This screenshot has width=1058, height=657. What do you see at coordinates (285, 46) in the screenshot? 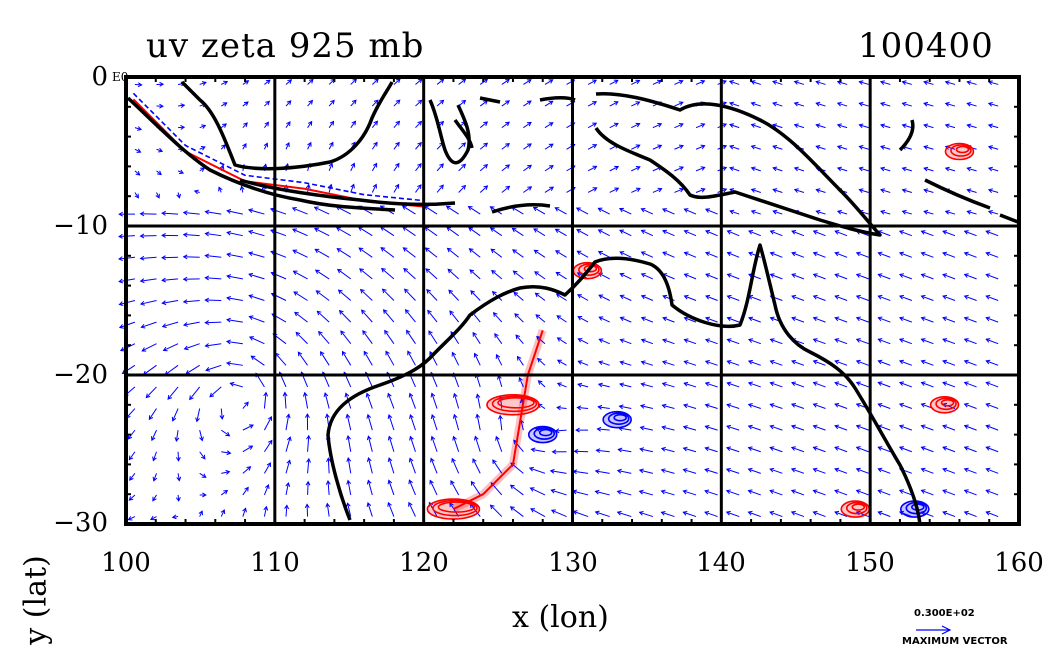
I see `plot-title: uv zeta 925 mb` at bounding box center [285, 46].